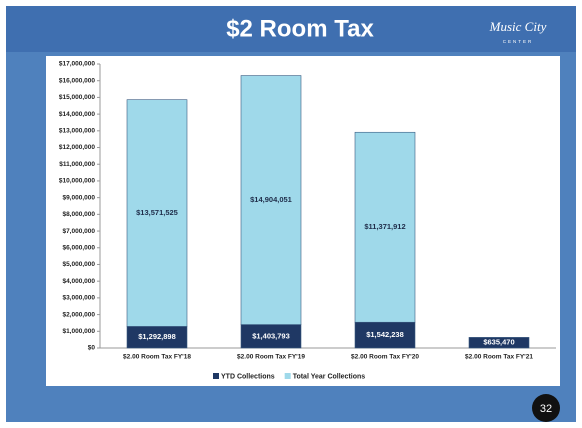 The width and height of the screenshot is (582, 428). What do you see at coordinates (78, 247) in the screenshot?
I see `y-tick-label: $6,000,000` at bounding box center [78, 247].